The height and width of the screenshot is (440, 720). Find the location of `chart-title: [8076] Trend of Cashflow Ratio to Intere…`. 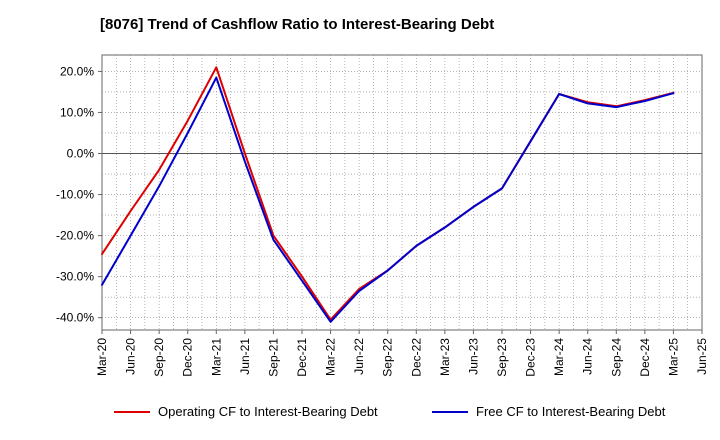

chart-title: [8076] Trend of Cashflow Ratio to Intere… is located at coordinates (297, 24).